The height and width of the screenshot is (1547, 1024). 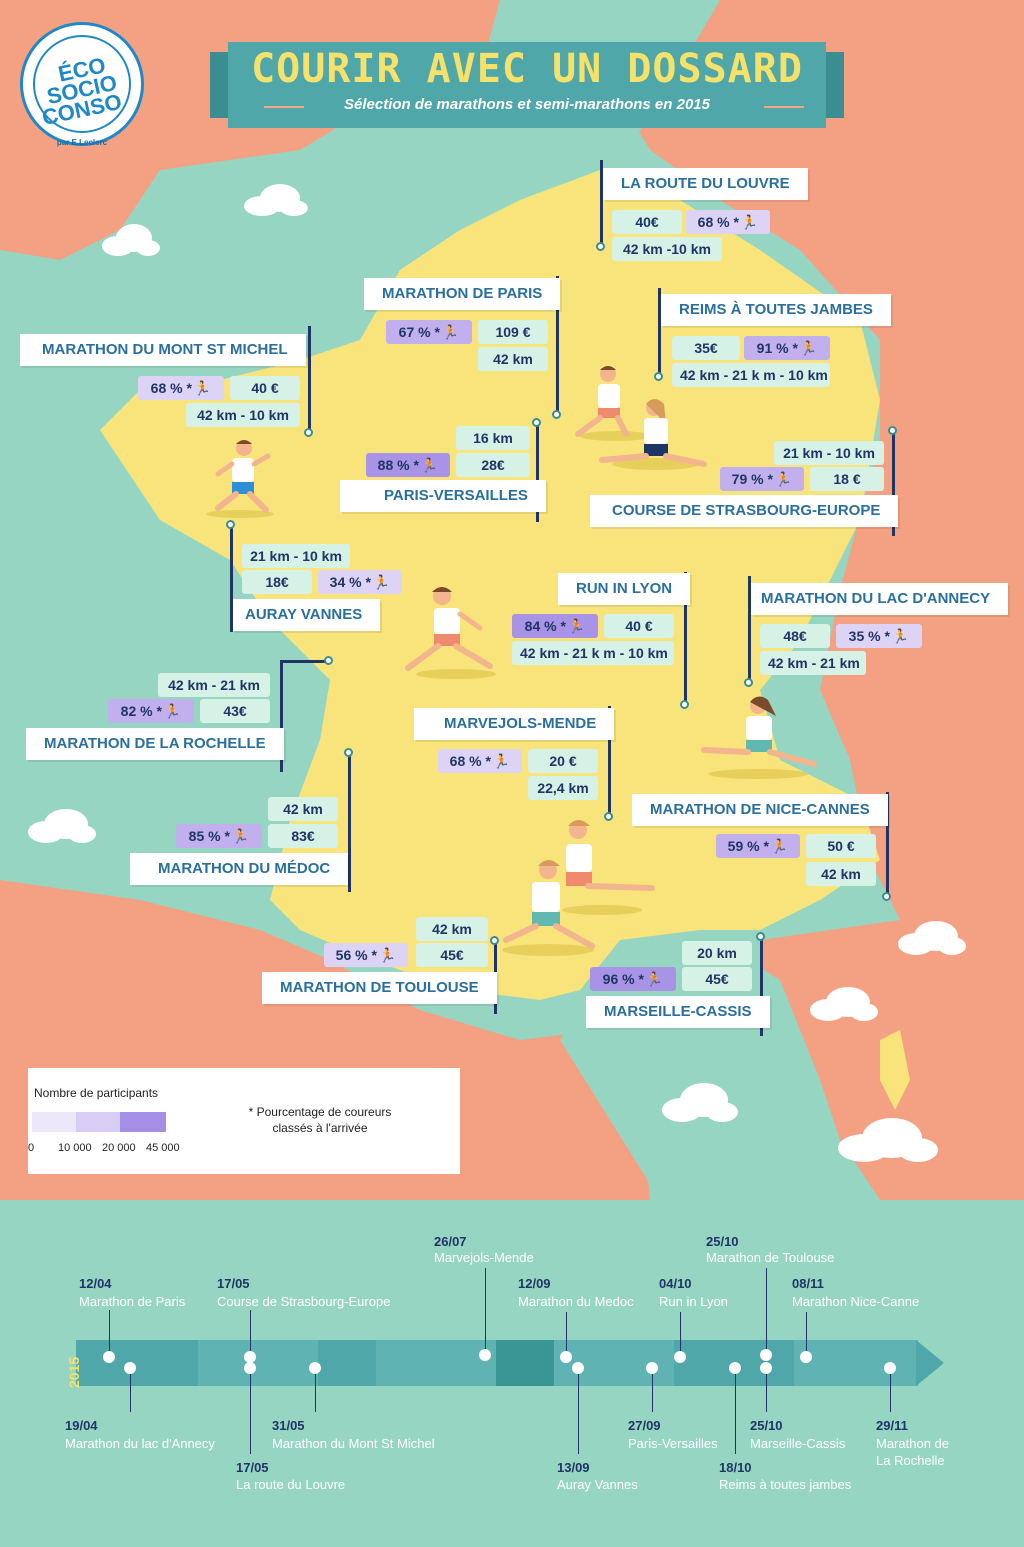 I want to click on logo-subtext: par E.Leclerc, so click(x=82, y=142).